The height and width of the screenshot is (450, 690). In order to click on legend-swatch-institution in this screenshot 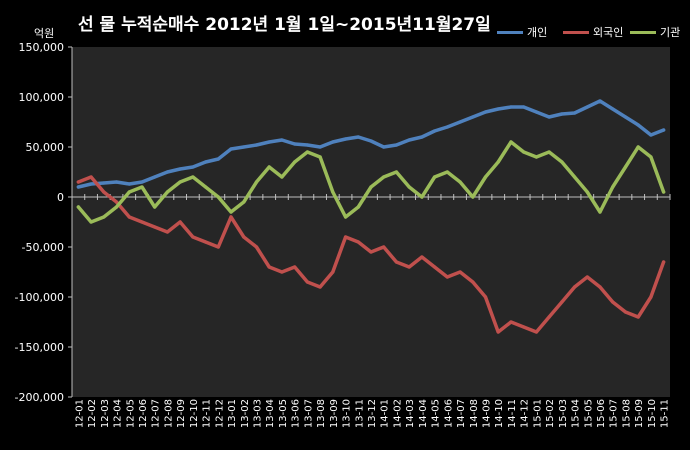, I will do `click(643, 32)`.